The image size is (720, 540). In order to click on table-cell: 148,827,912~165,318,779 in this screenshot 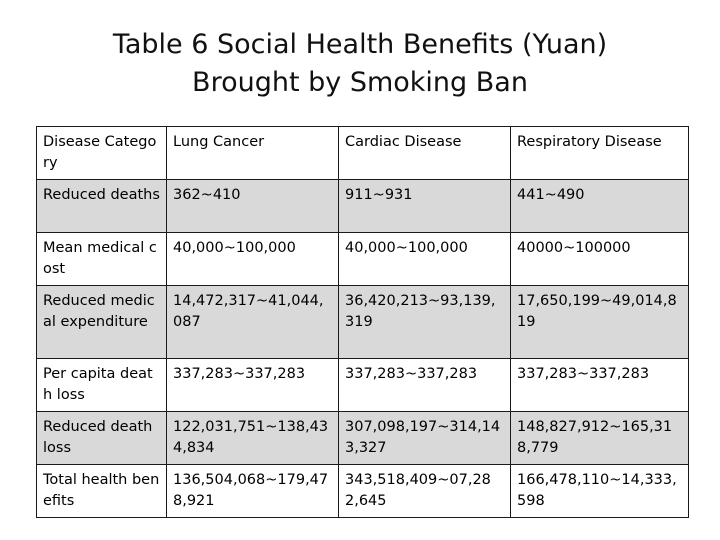, I will do `click(599, 438)`.